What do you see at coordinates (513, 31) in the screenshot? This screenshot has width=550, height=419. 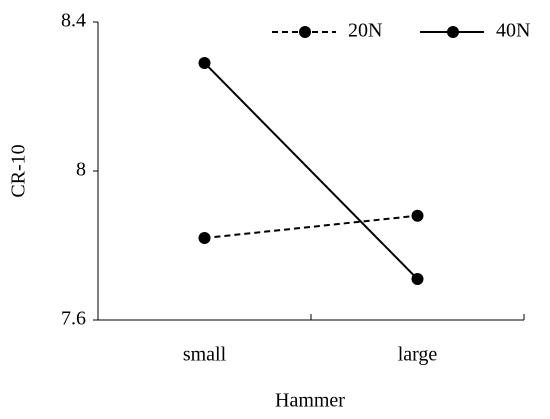 I see `legend-label: 40N` at bounding box center [513, 31].